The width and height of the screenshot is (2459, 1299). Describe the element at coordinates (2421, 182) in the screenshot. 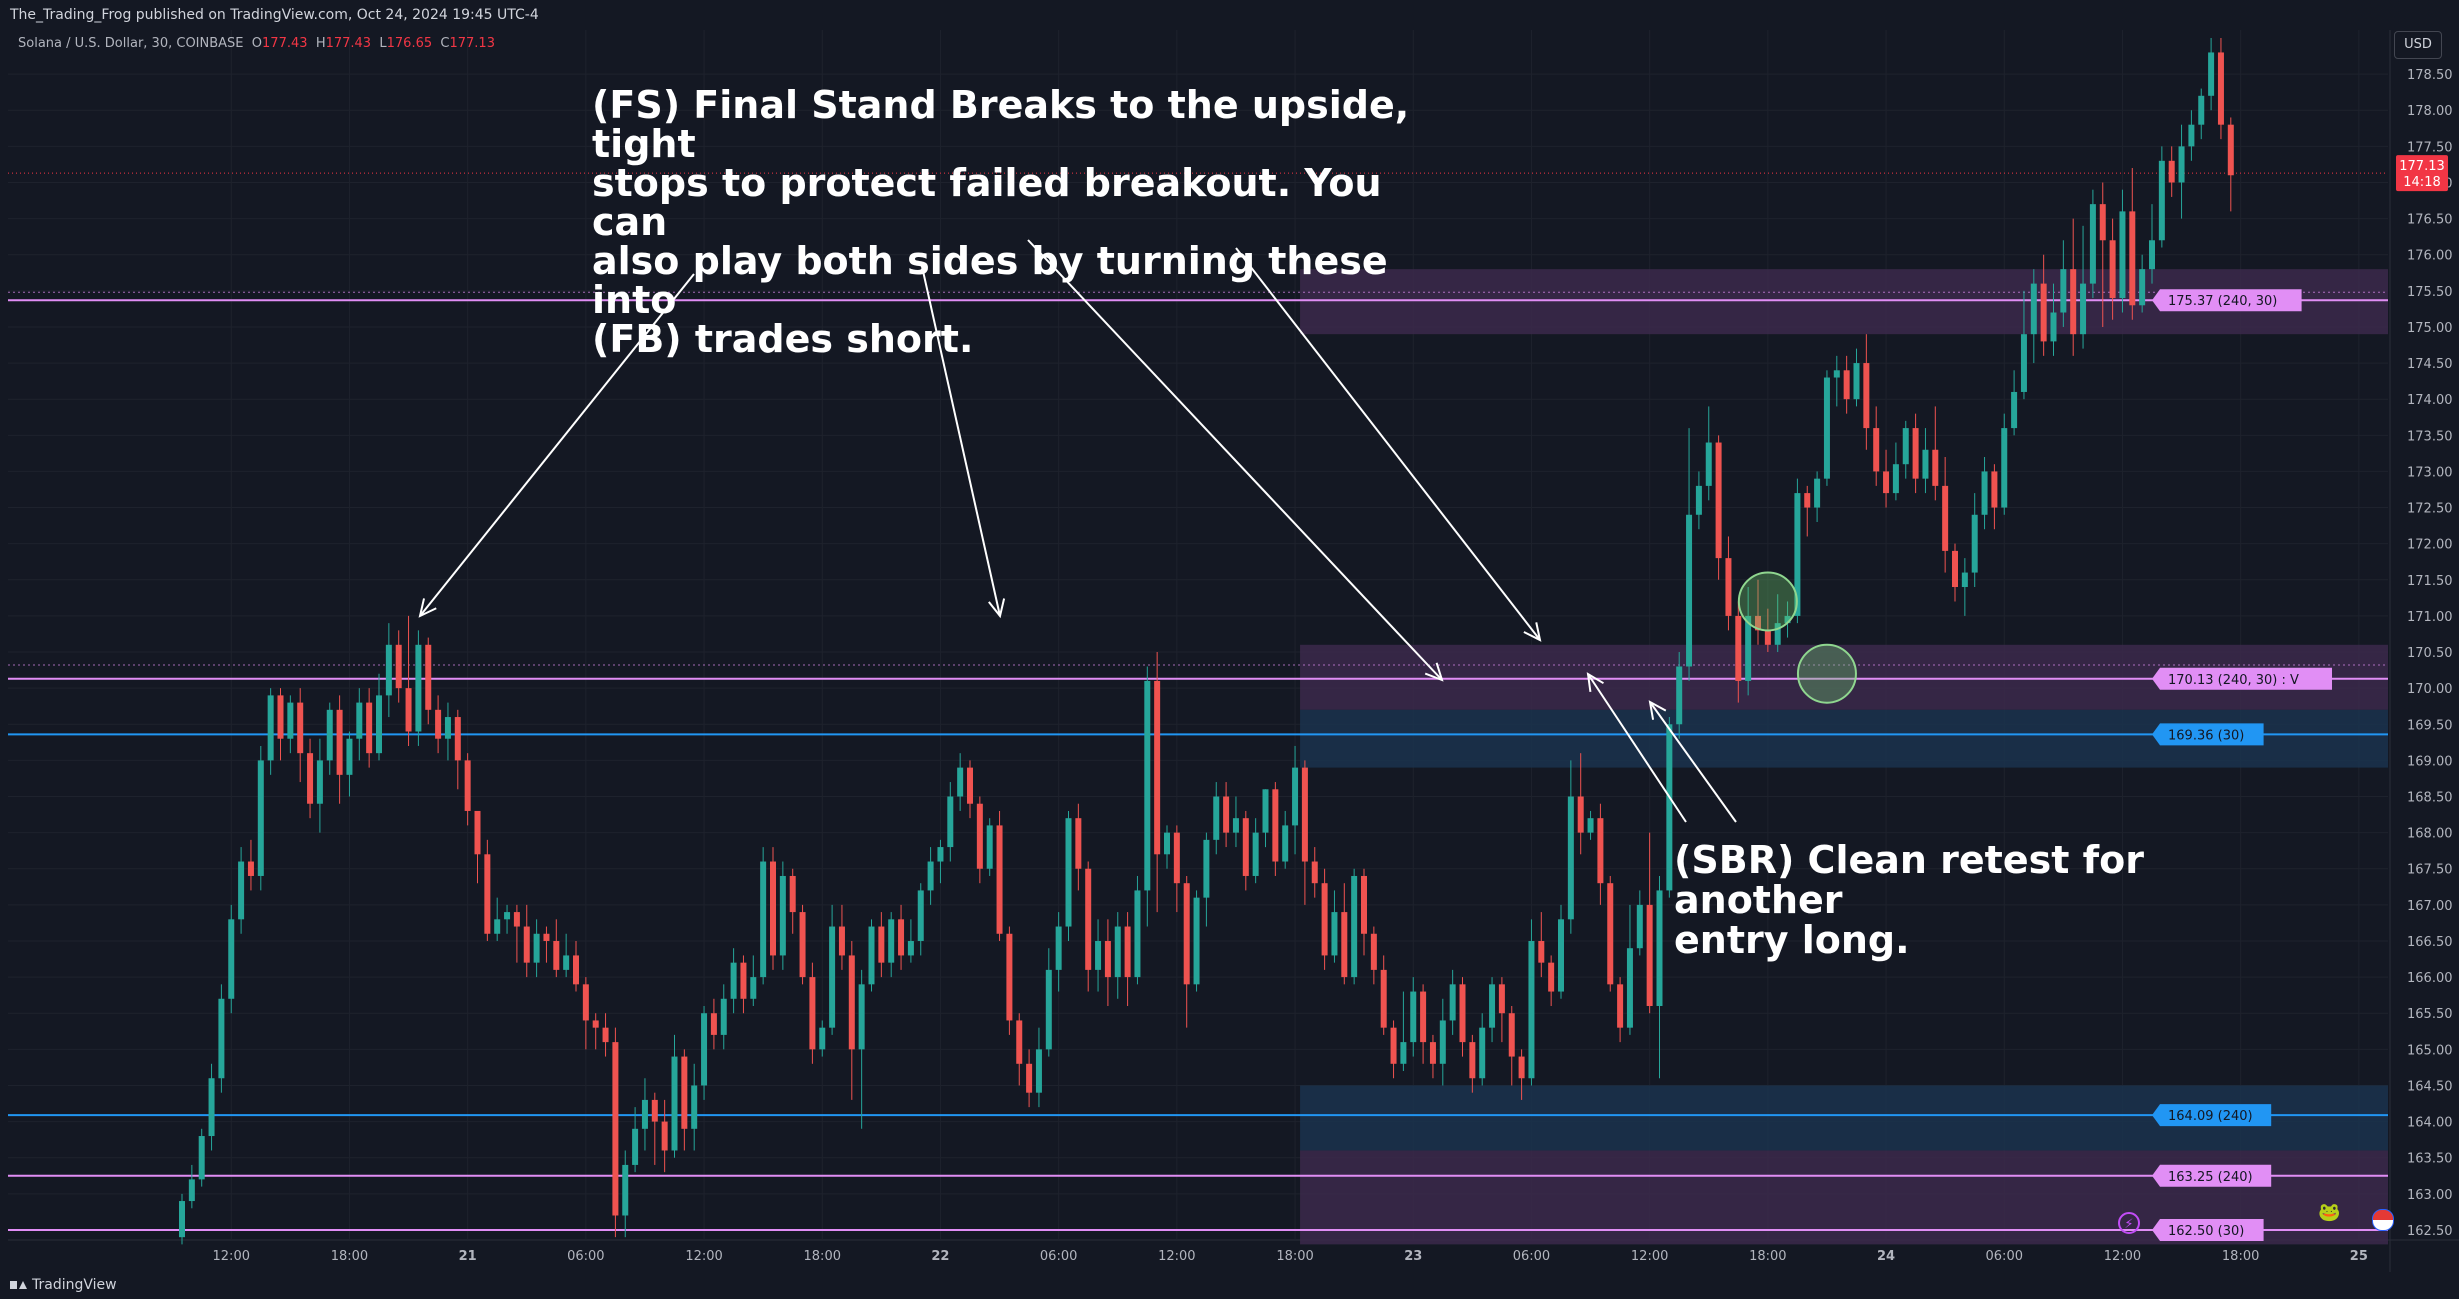

I see `last-price-countdown: 14:18` at that location.